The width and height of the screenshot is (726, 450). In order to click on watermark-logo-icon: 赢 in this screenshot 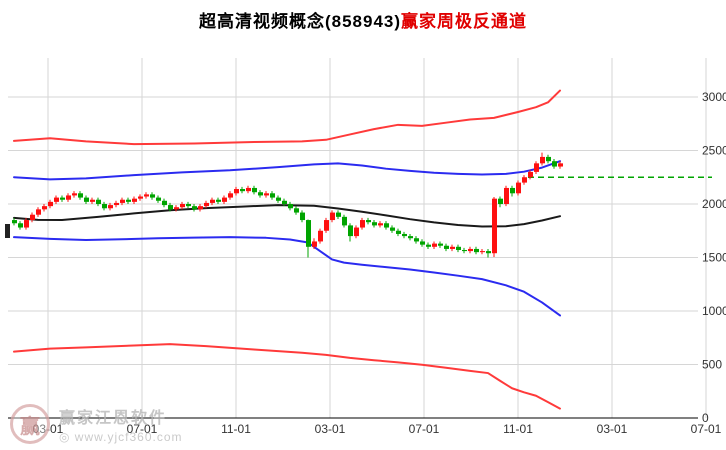, I will do `click(30, 424)`.